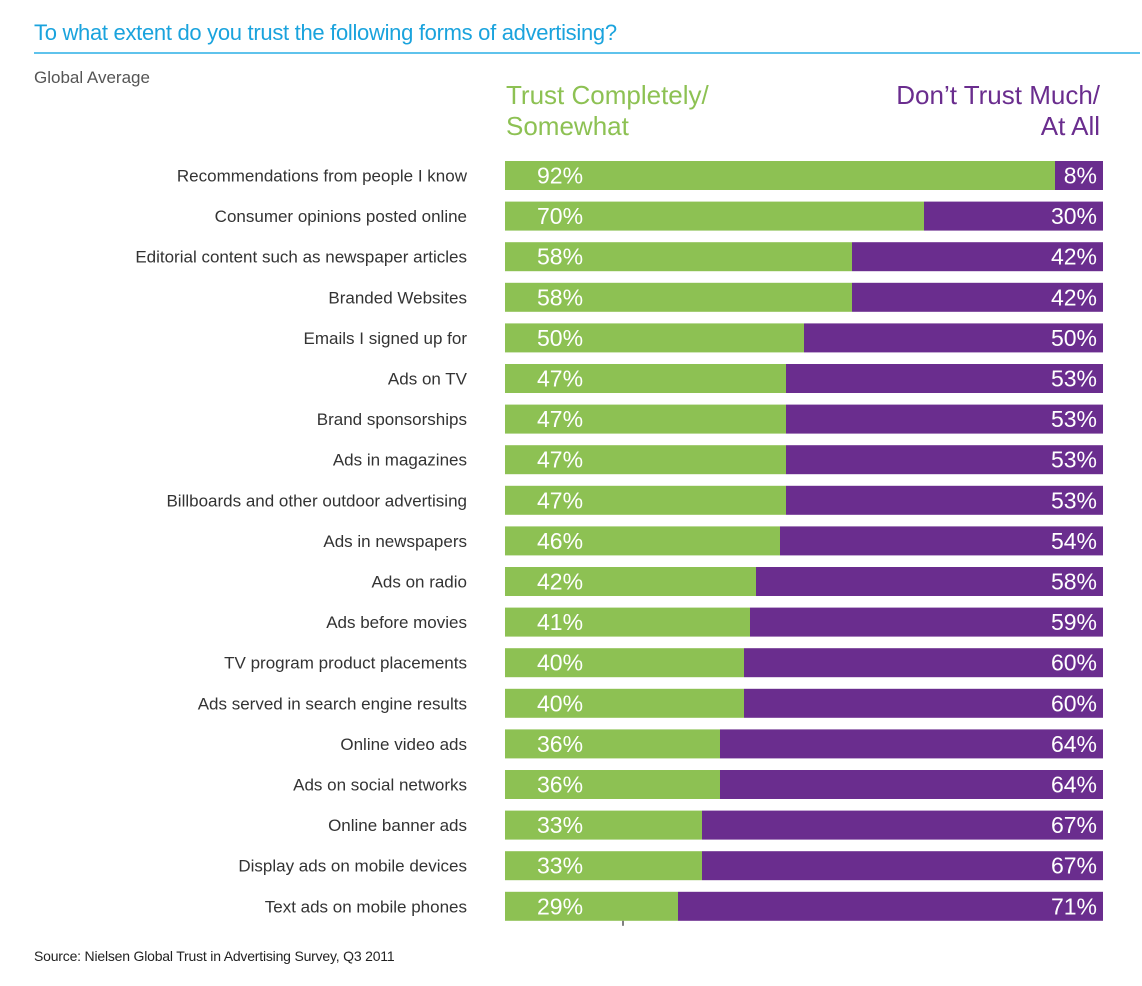  What do you see at coordinates (92, 77) in the screenshot?
I see `chart-subtitle: Global Average` at bounding box center [92, 77].